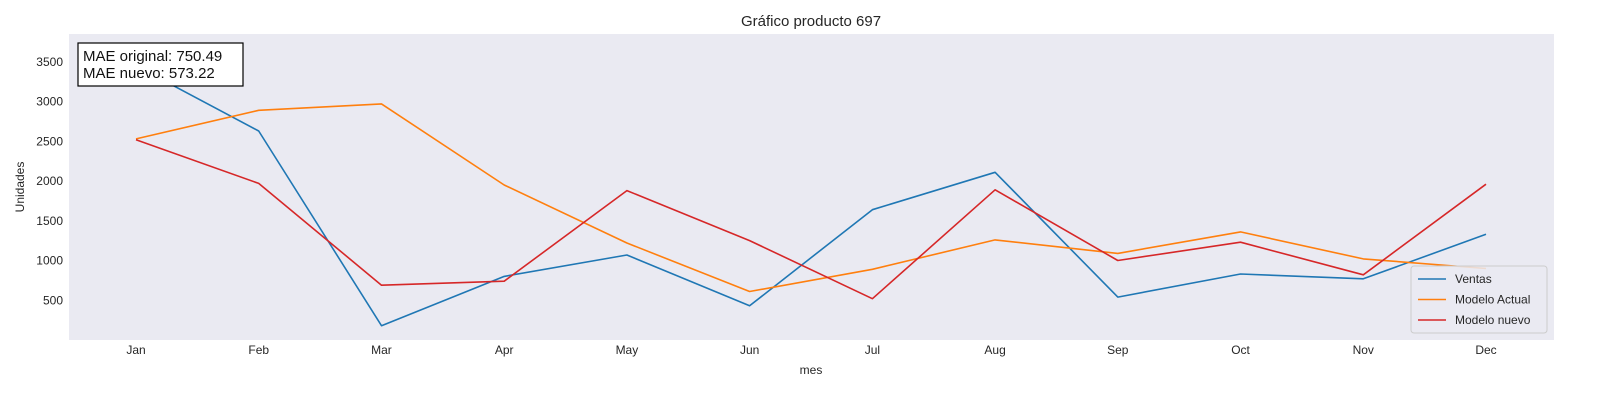  Describe the element at coordinates (49, 141) in the screenshot. I see `y-tick-2500: 2500` at that location.